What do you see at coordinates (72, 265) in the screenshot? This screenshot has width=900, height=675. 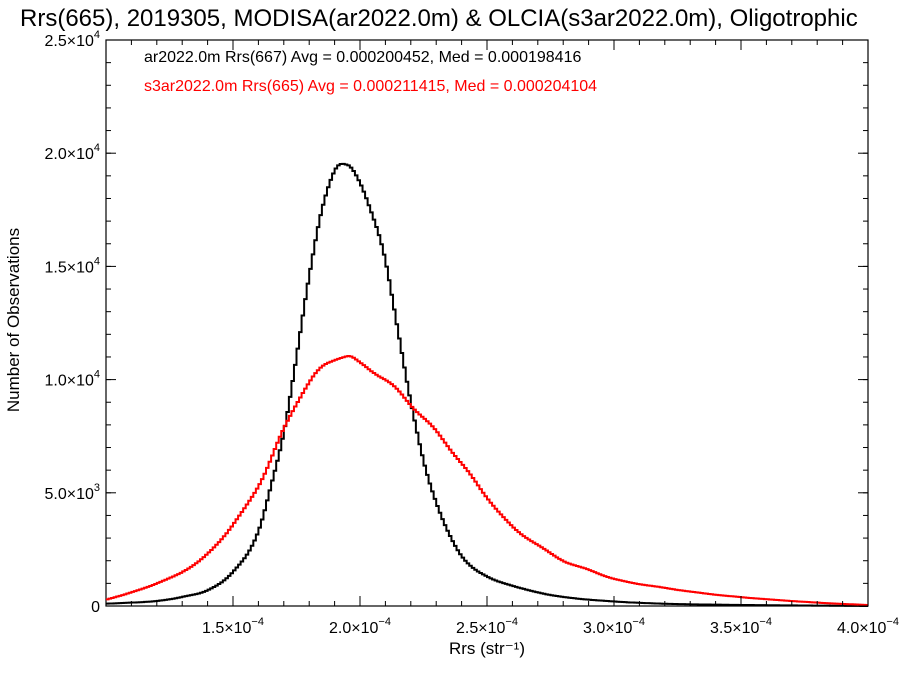 I see `y-tick-label: 1.5×10⁴` at bounding box center [72, 265].